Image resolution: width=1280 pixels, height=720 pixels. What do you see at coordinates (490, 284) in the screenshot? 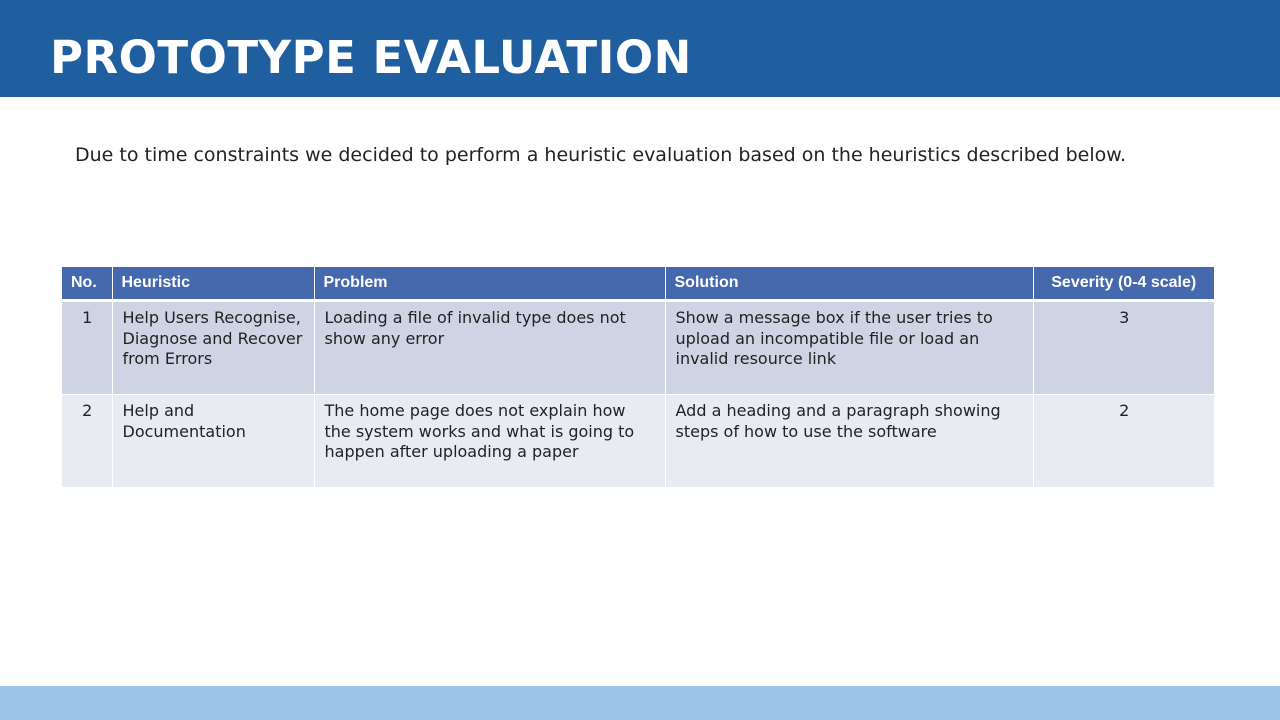
I see `column-header-problem: Problem` at bounding box center [490, 284].